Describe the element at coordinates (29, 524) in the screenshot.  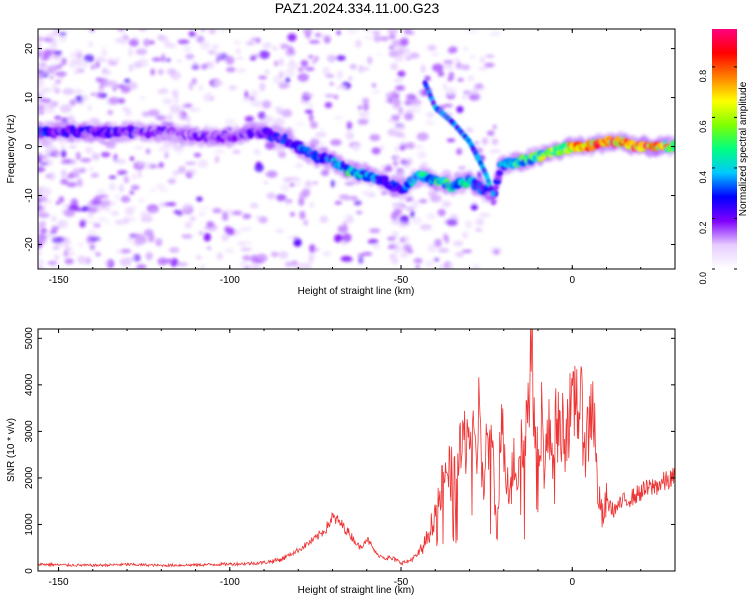
I see `y-tick-label: 1000` at that location.